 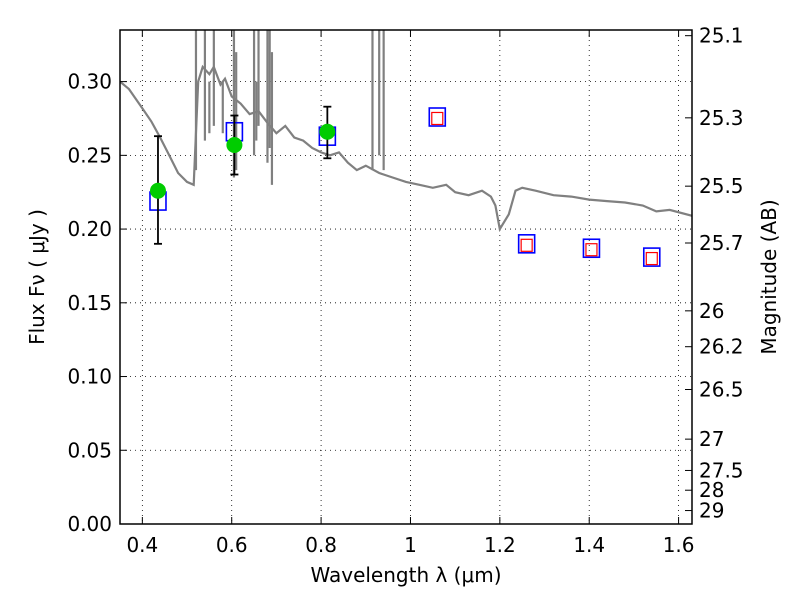 I want to click on y-tick-label: 0.25, so click(x=89, y=155).